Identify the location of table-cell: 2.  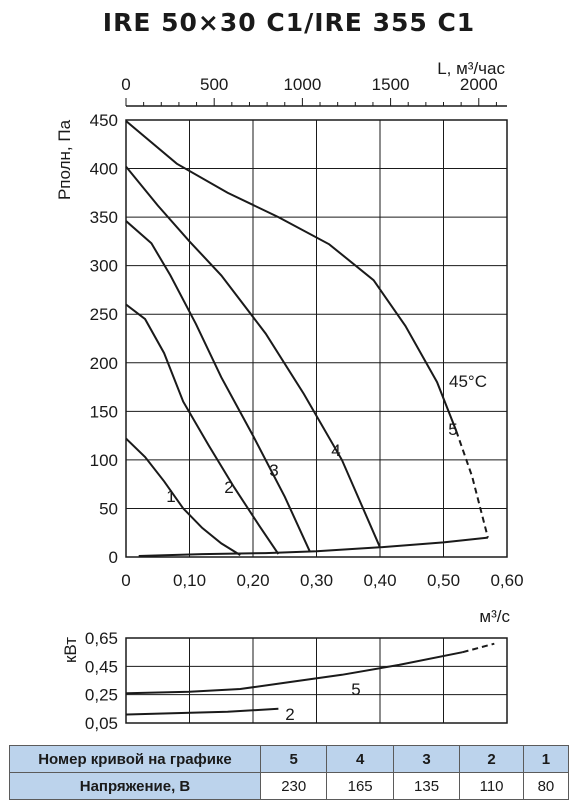
(491, 759).